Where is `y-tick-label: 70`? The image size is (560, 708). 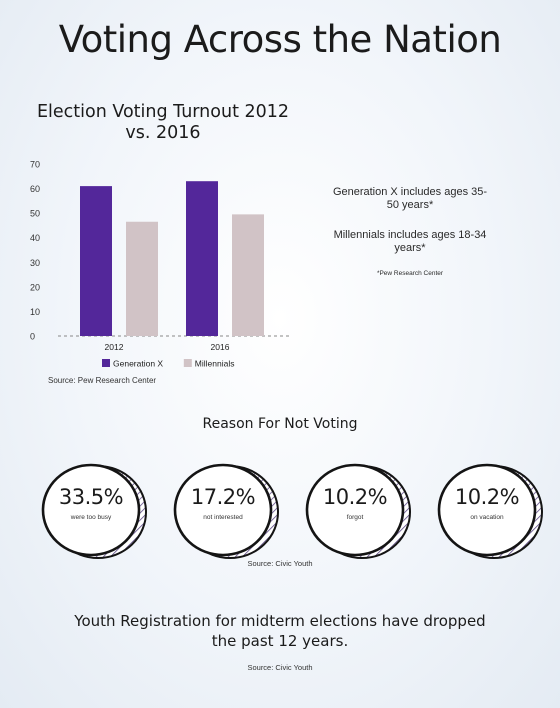
y-tick-label: 70 is located at coordinates (35, 165).